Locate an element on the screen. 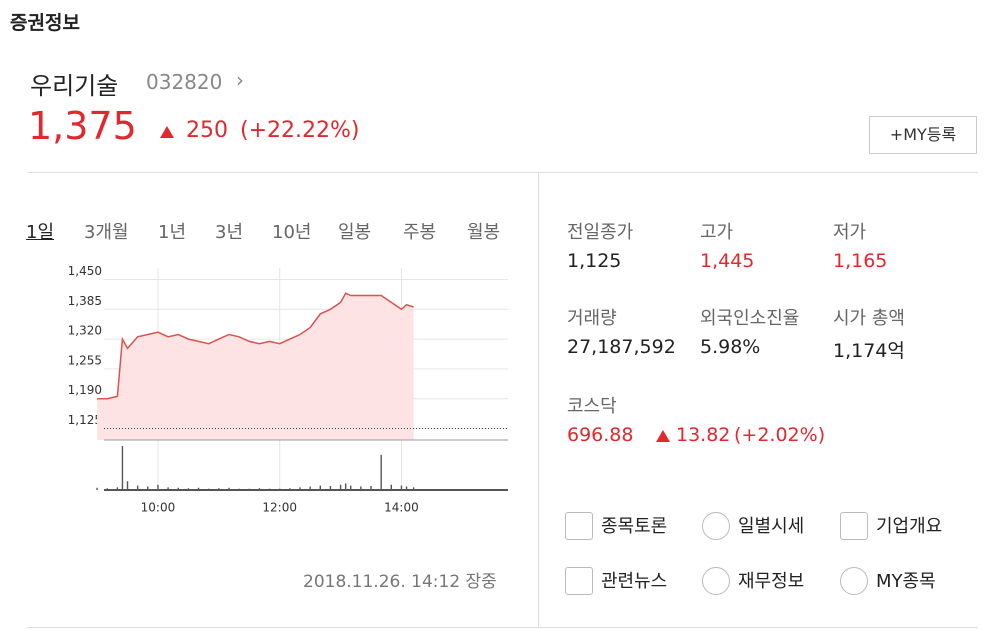 The width and height of the screenshot is (1000, 630). tab: 10년 is located at coordinates (292, 232).